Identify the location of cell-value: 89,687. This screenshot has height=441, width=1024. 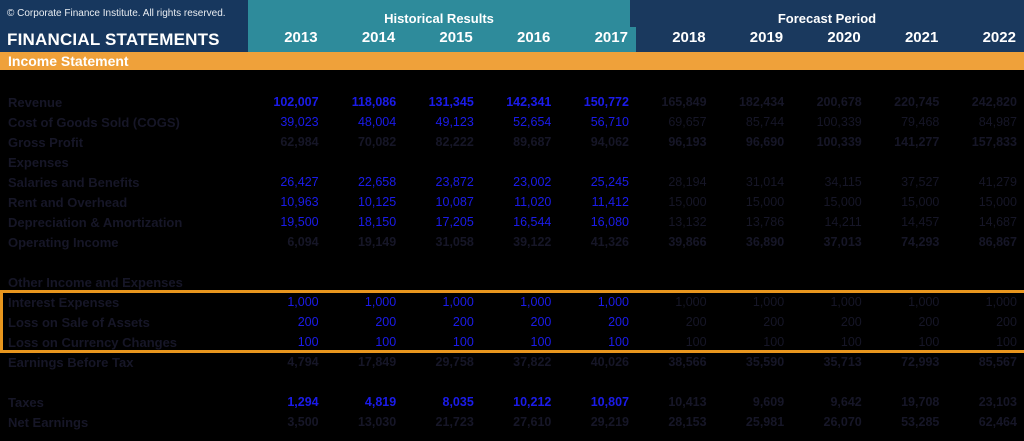
(532, 142).